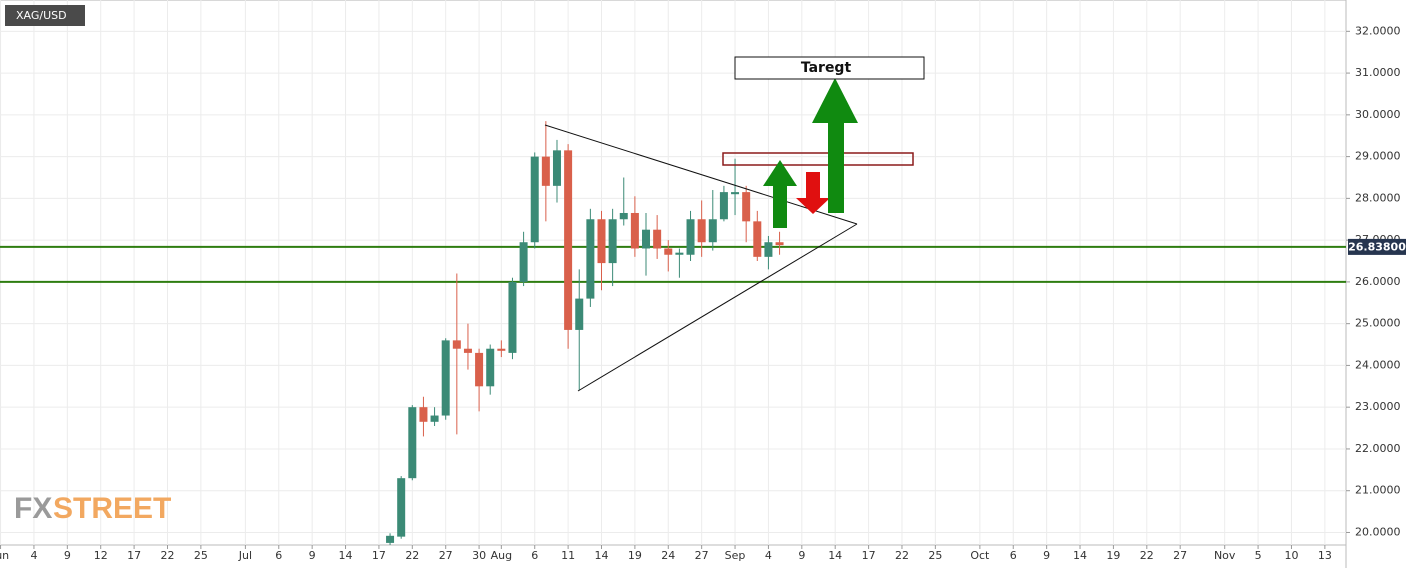 The image size is (1418, 572). I want to click on x-tick-label: 11, so click(568, 555).